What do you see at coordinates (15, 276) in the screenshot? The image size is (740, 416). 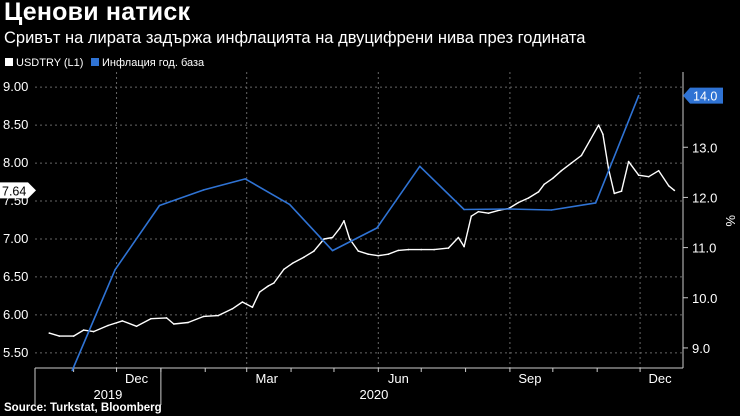 I see `y-left-tick-label: 6.50` at bounding box center [15, 276].